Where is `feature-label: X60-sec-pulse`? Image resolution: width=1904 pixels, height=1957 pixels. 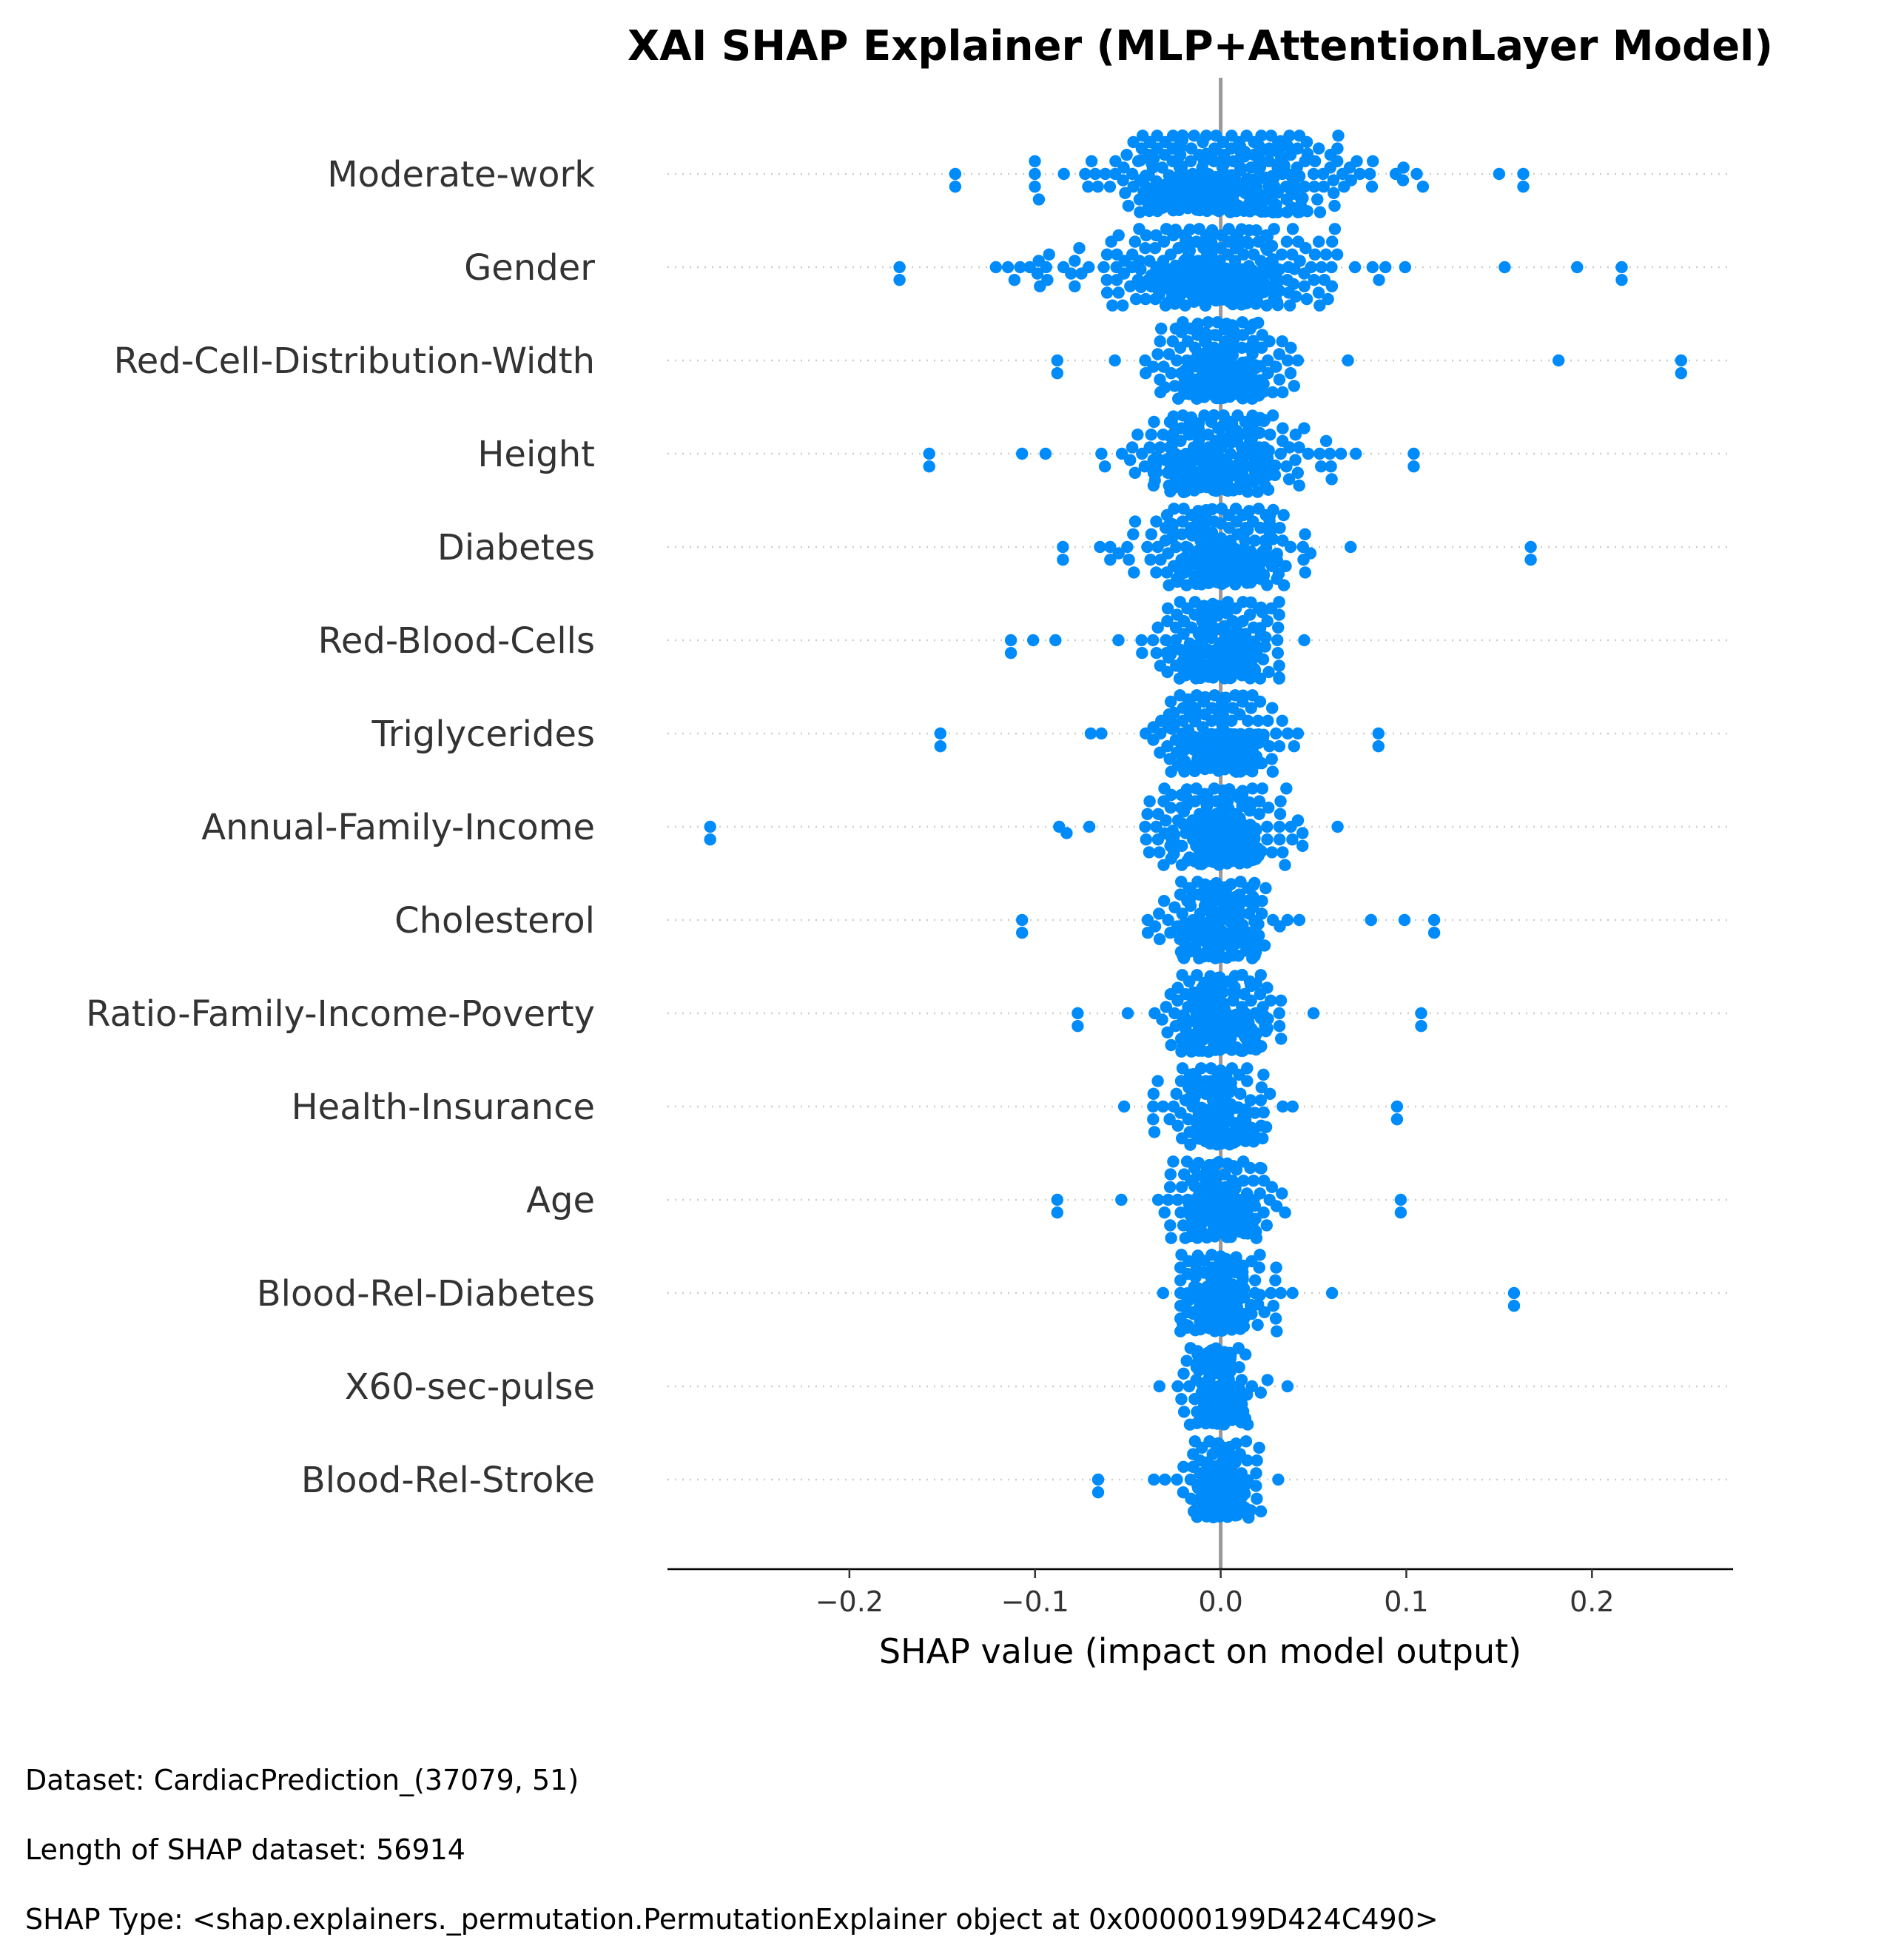
feature-label: X60-sec-pulse is located at coordinates (470, 1387).